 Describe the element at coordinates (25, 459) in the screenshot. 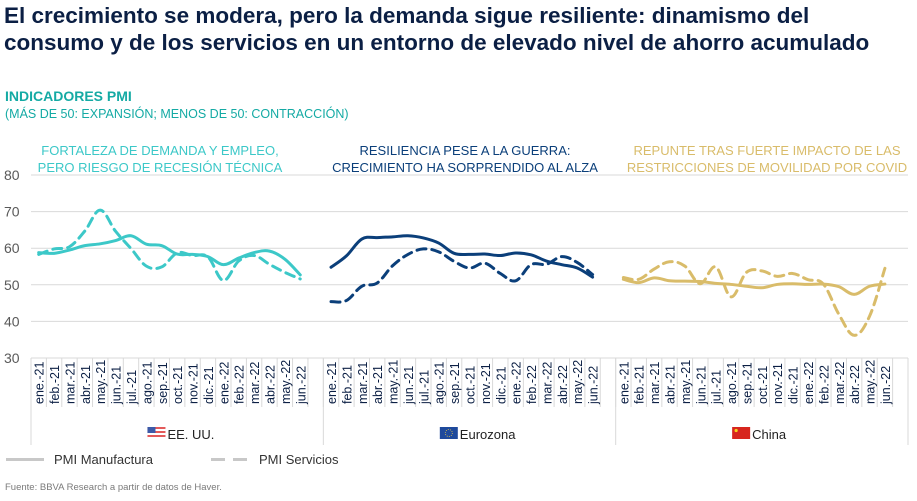

I see `solid-line-icon` at that location.